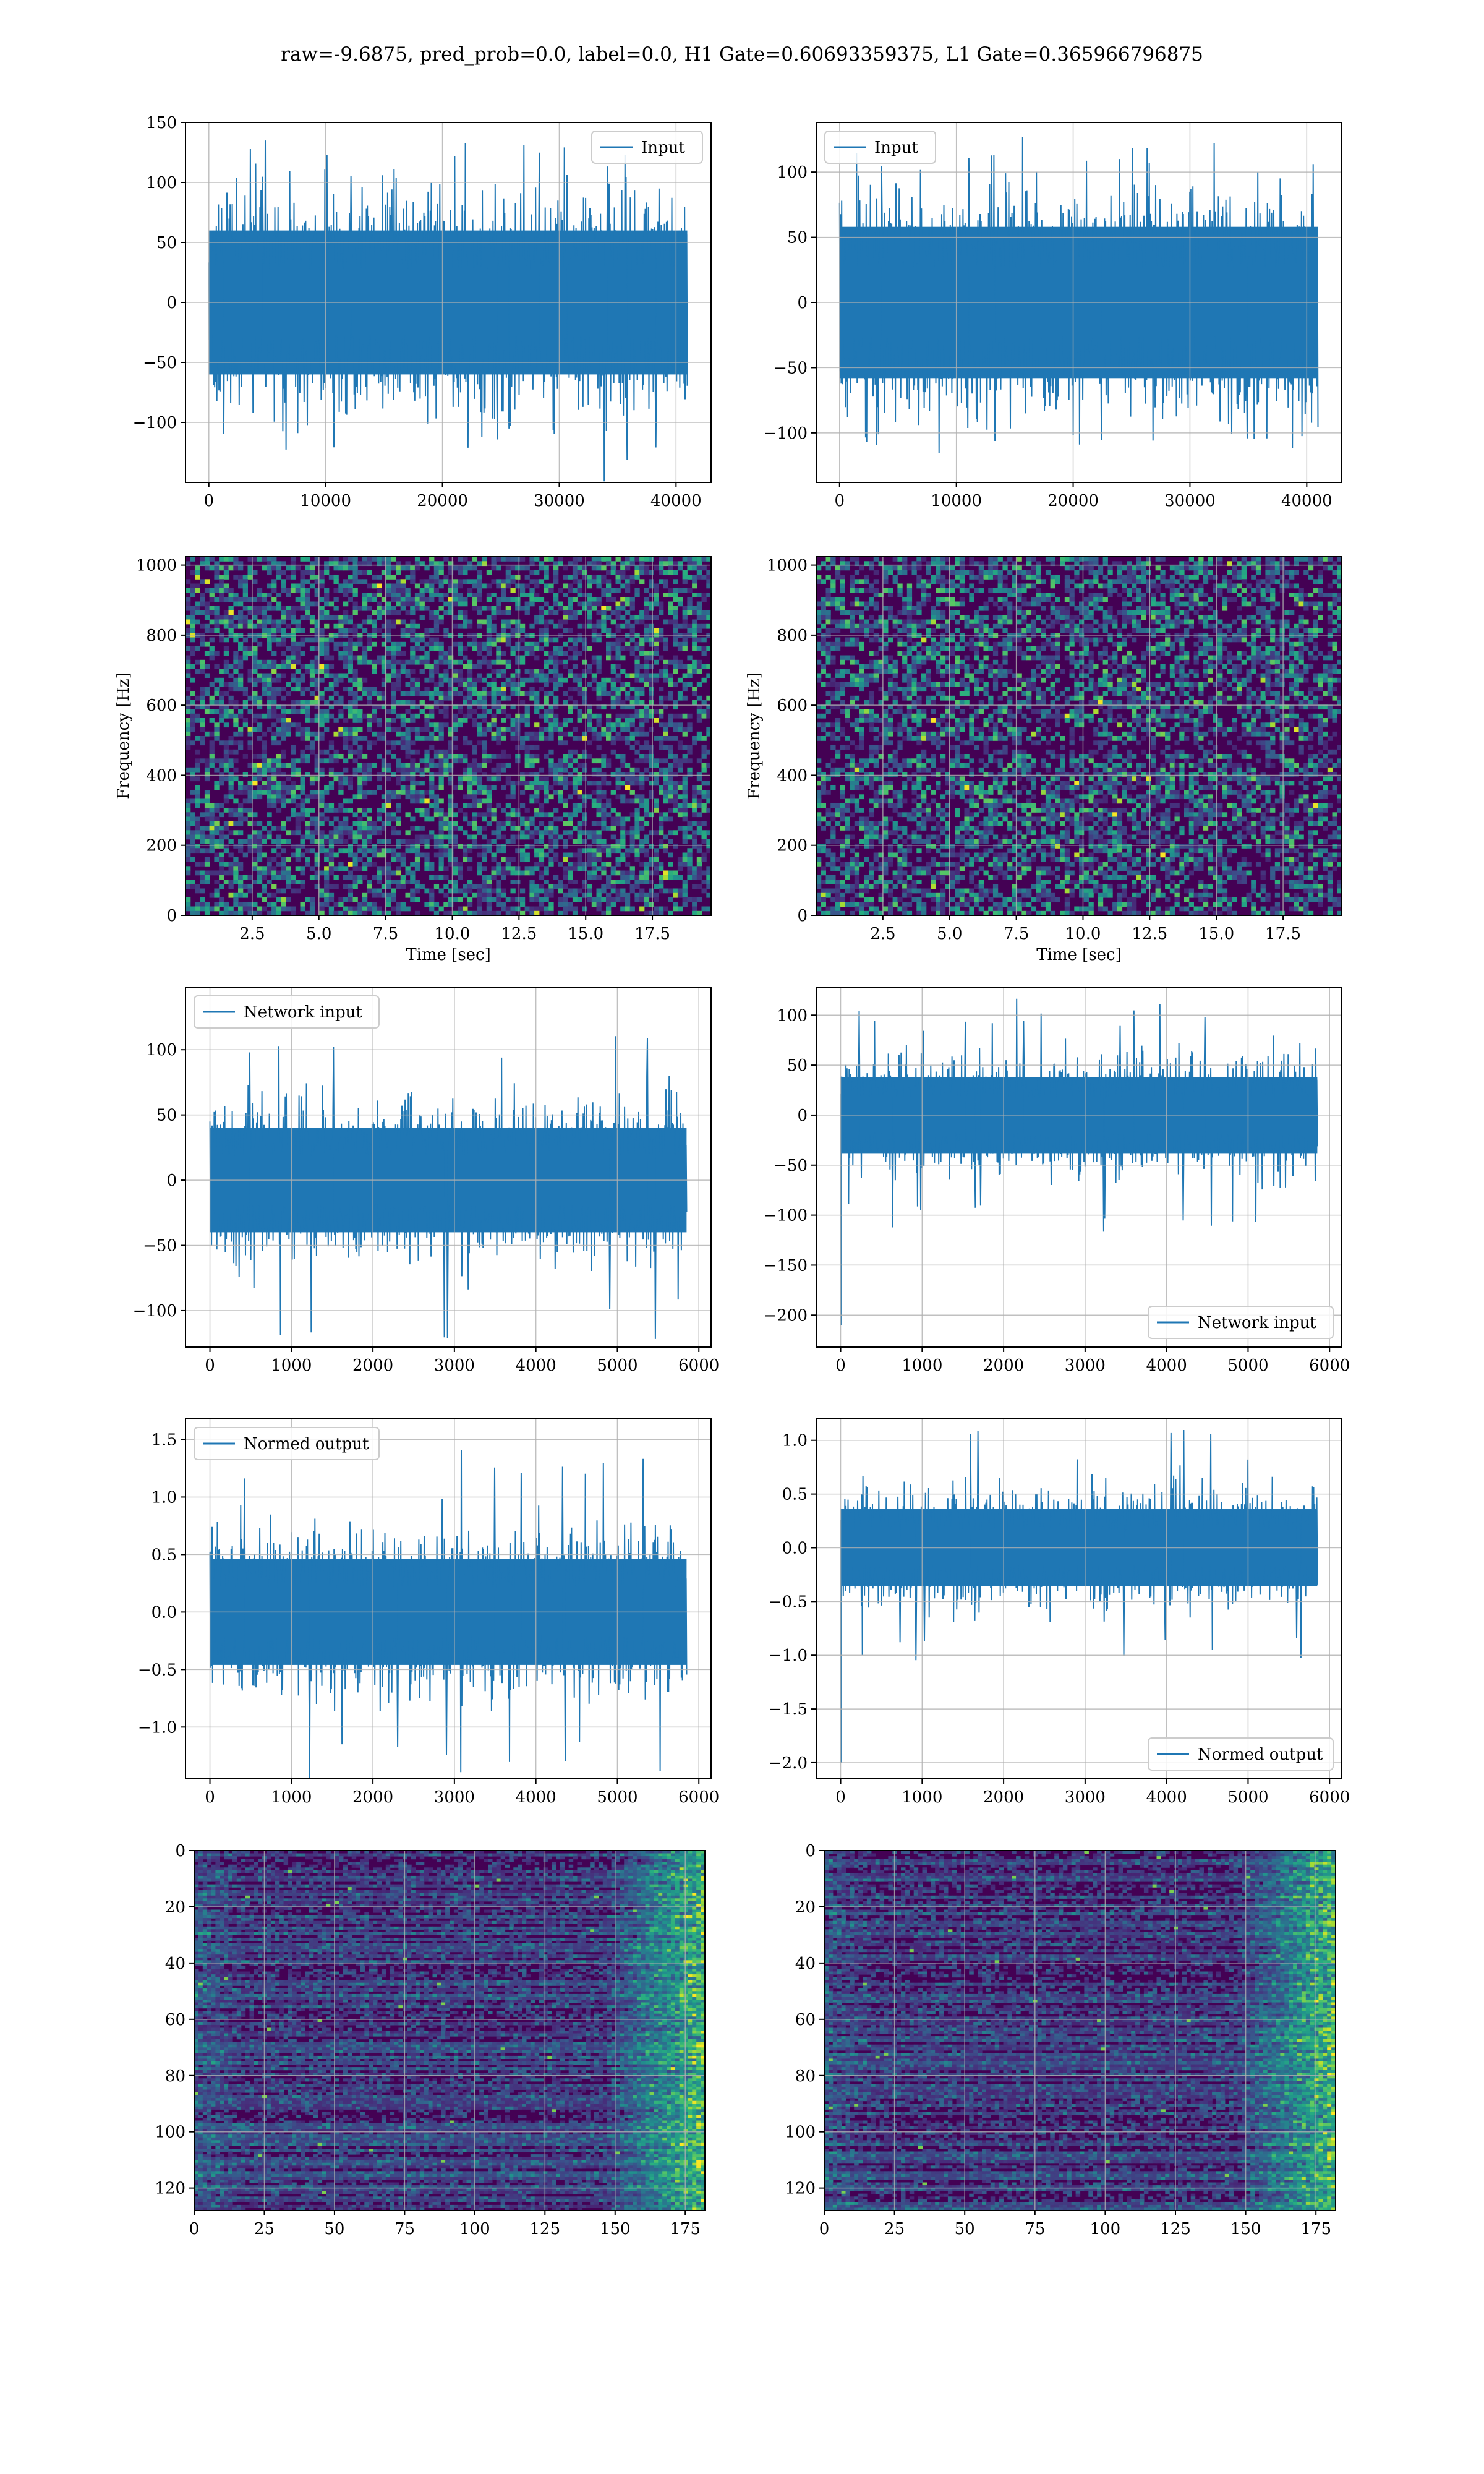 This screenshot has width=1484, height=2474. I want to click on y-tick-label: 150, so click(161, 123).